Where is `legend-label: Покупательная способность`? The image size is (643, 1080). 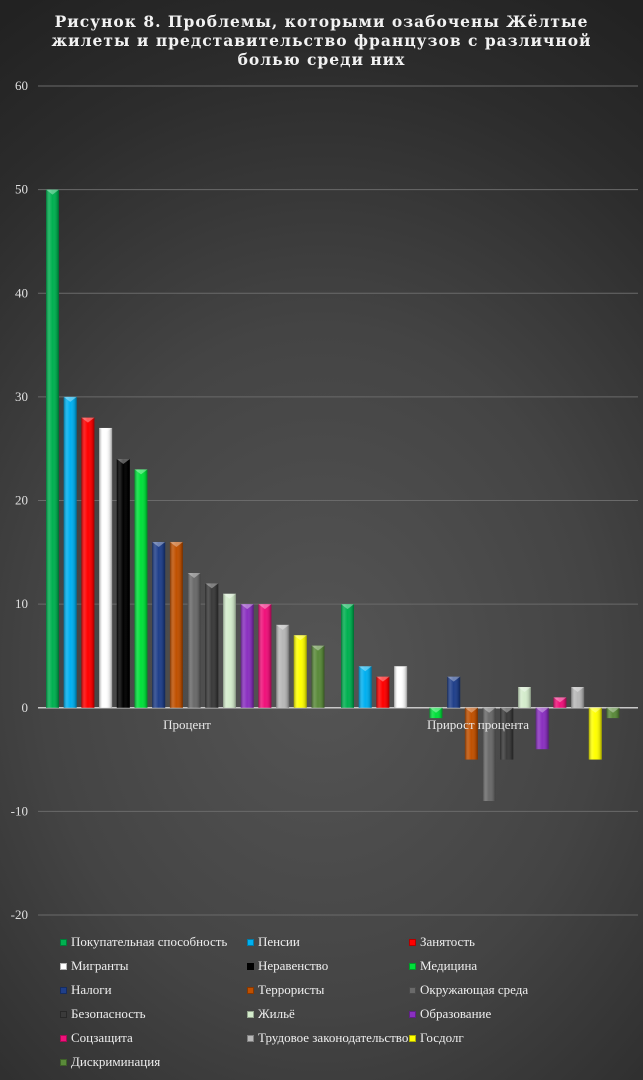
legend-label: Покупательная способность is located at coordinates (149, 941).